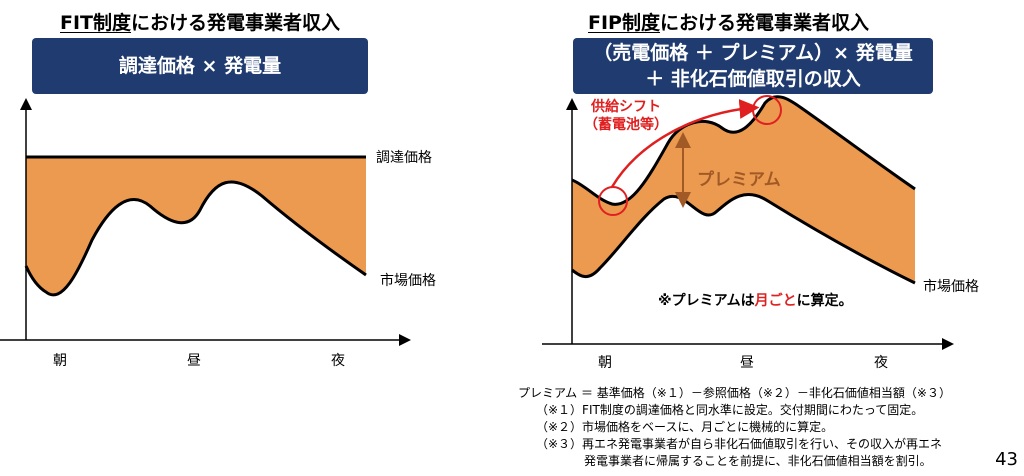  Describe the element at coordinates (775, 301) in the screenshot. I see `monthly-note-highlight: 月ごと` at that location.